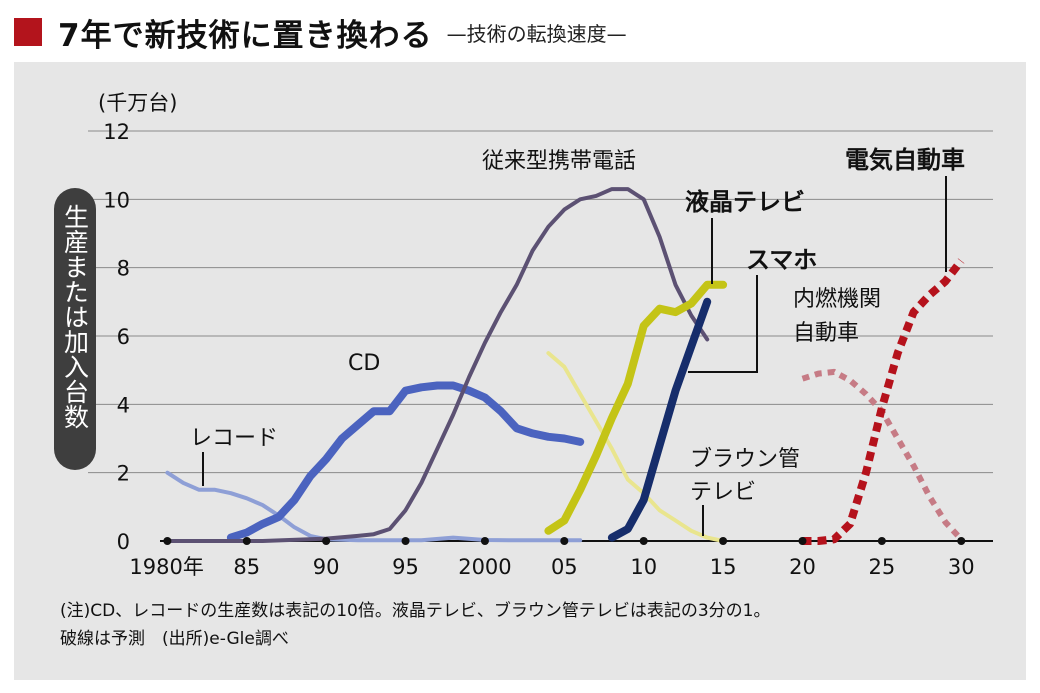  Describe the element at coordinates (826, 333) in the screenshot. I see `label-ice-car-line2: 自動車` at that location.